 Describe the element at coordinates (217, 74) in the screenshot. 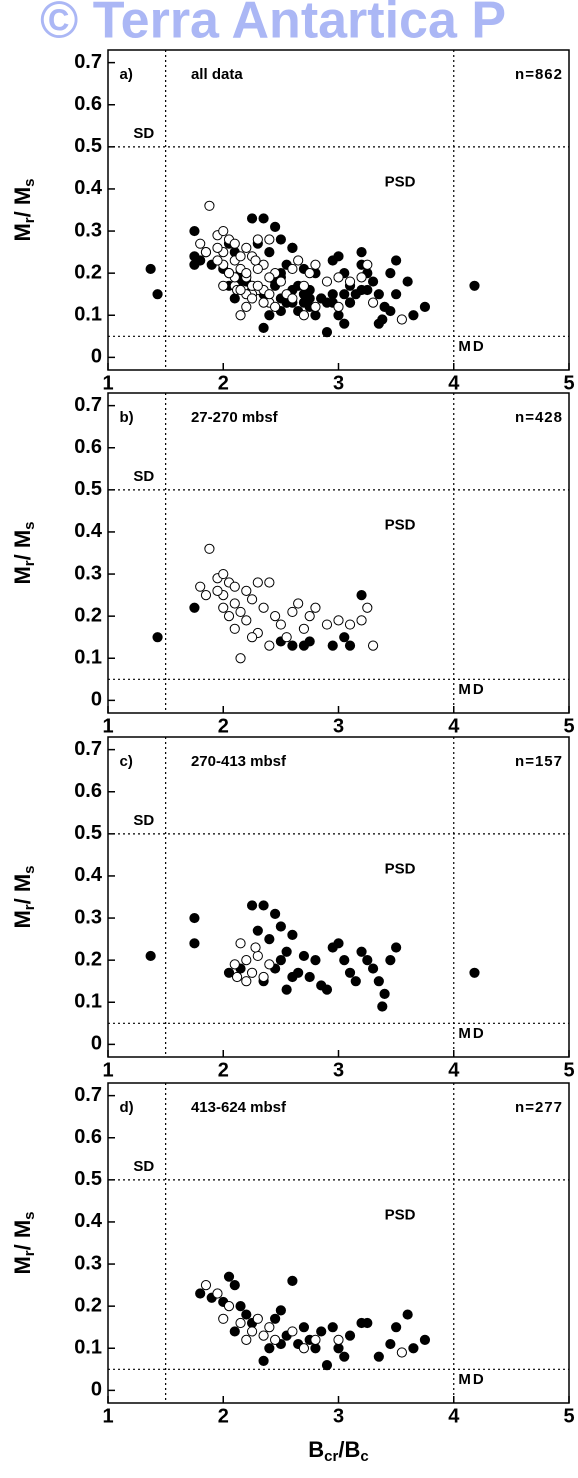

I see `panel-subtitle: all data` at that location.